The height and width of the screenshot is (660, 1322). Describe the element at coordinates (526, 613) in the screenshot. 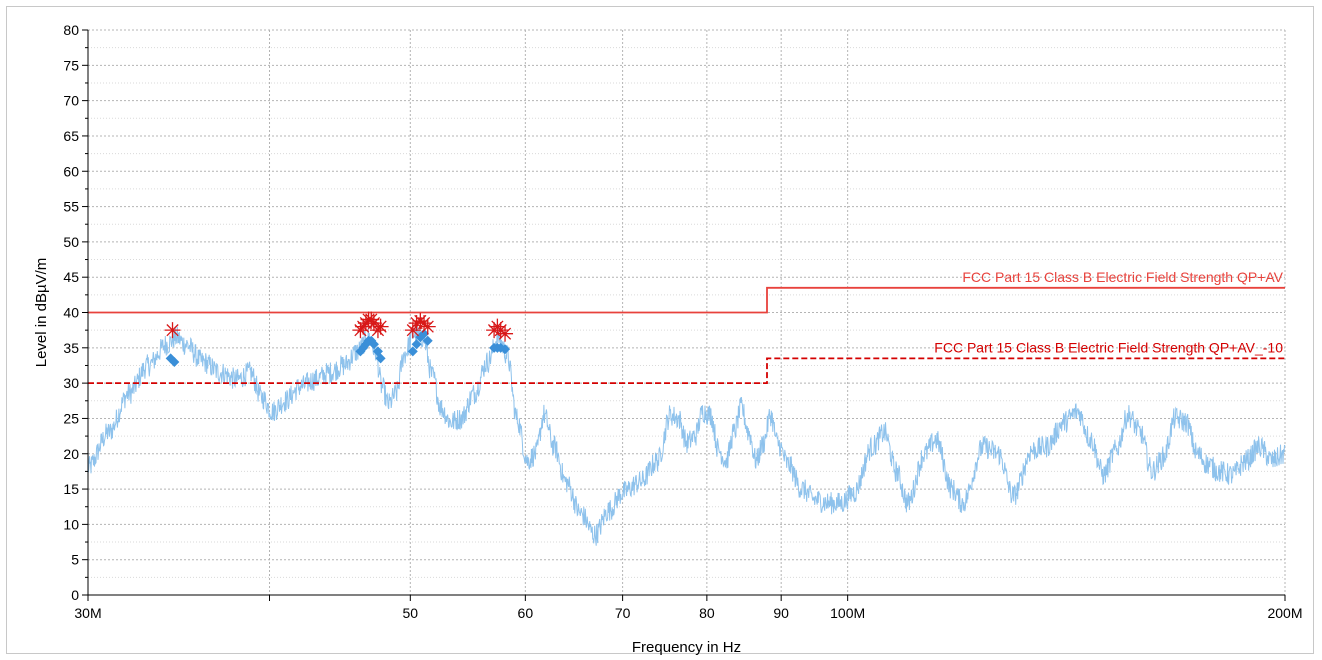

I see `x-tick-label: 60` at that location.